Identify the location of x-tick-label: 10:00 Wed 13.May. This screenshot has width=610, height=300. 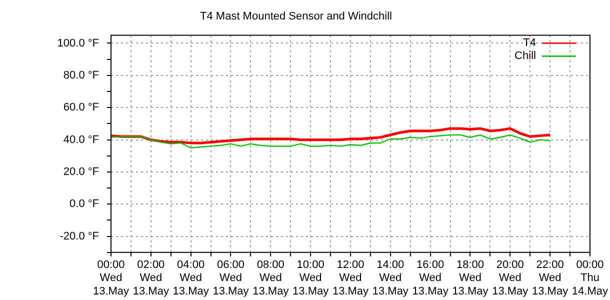
(311, 278).